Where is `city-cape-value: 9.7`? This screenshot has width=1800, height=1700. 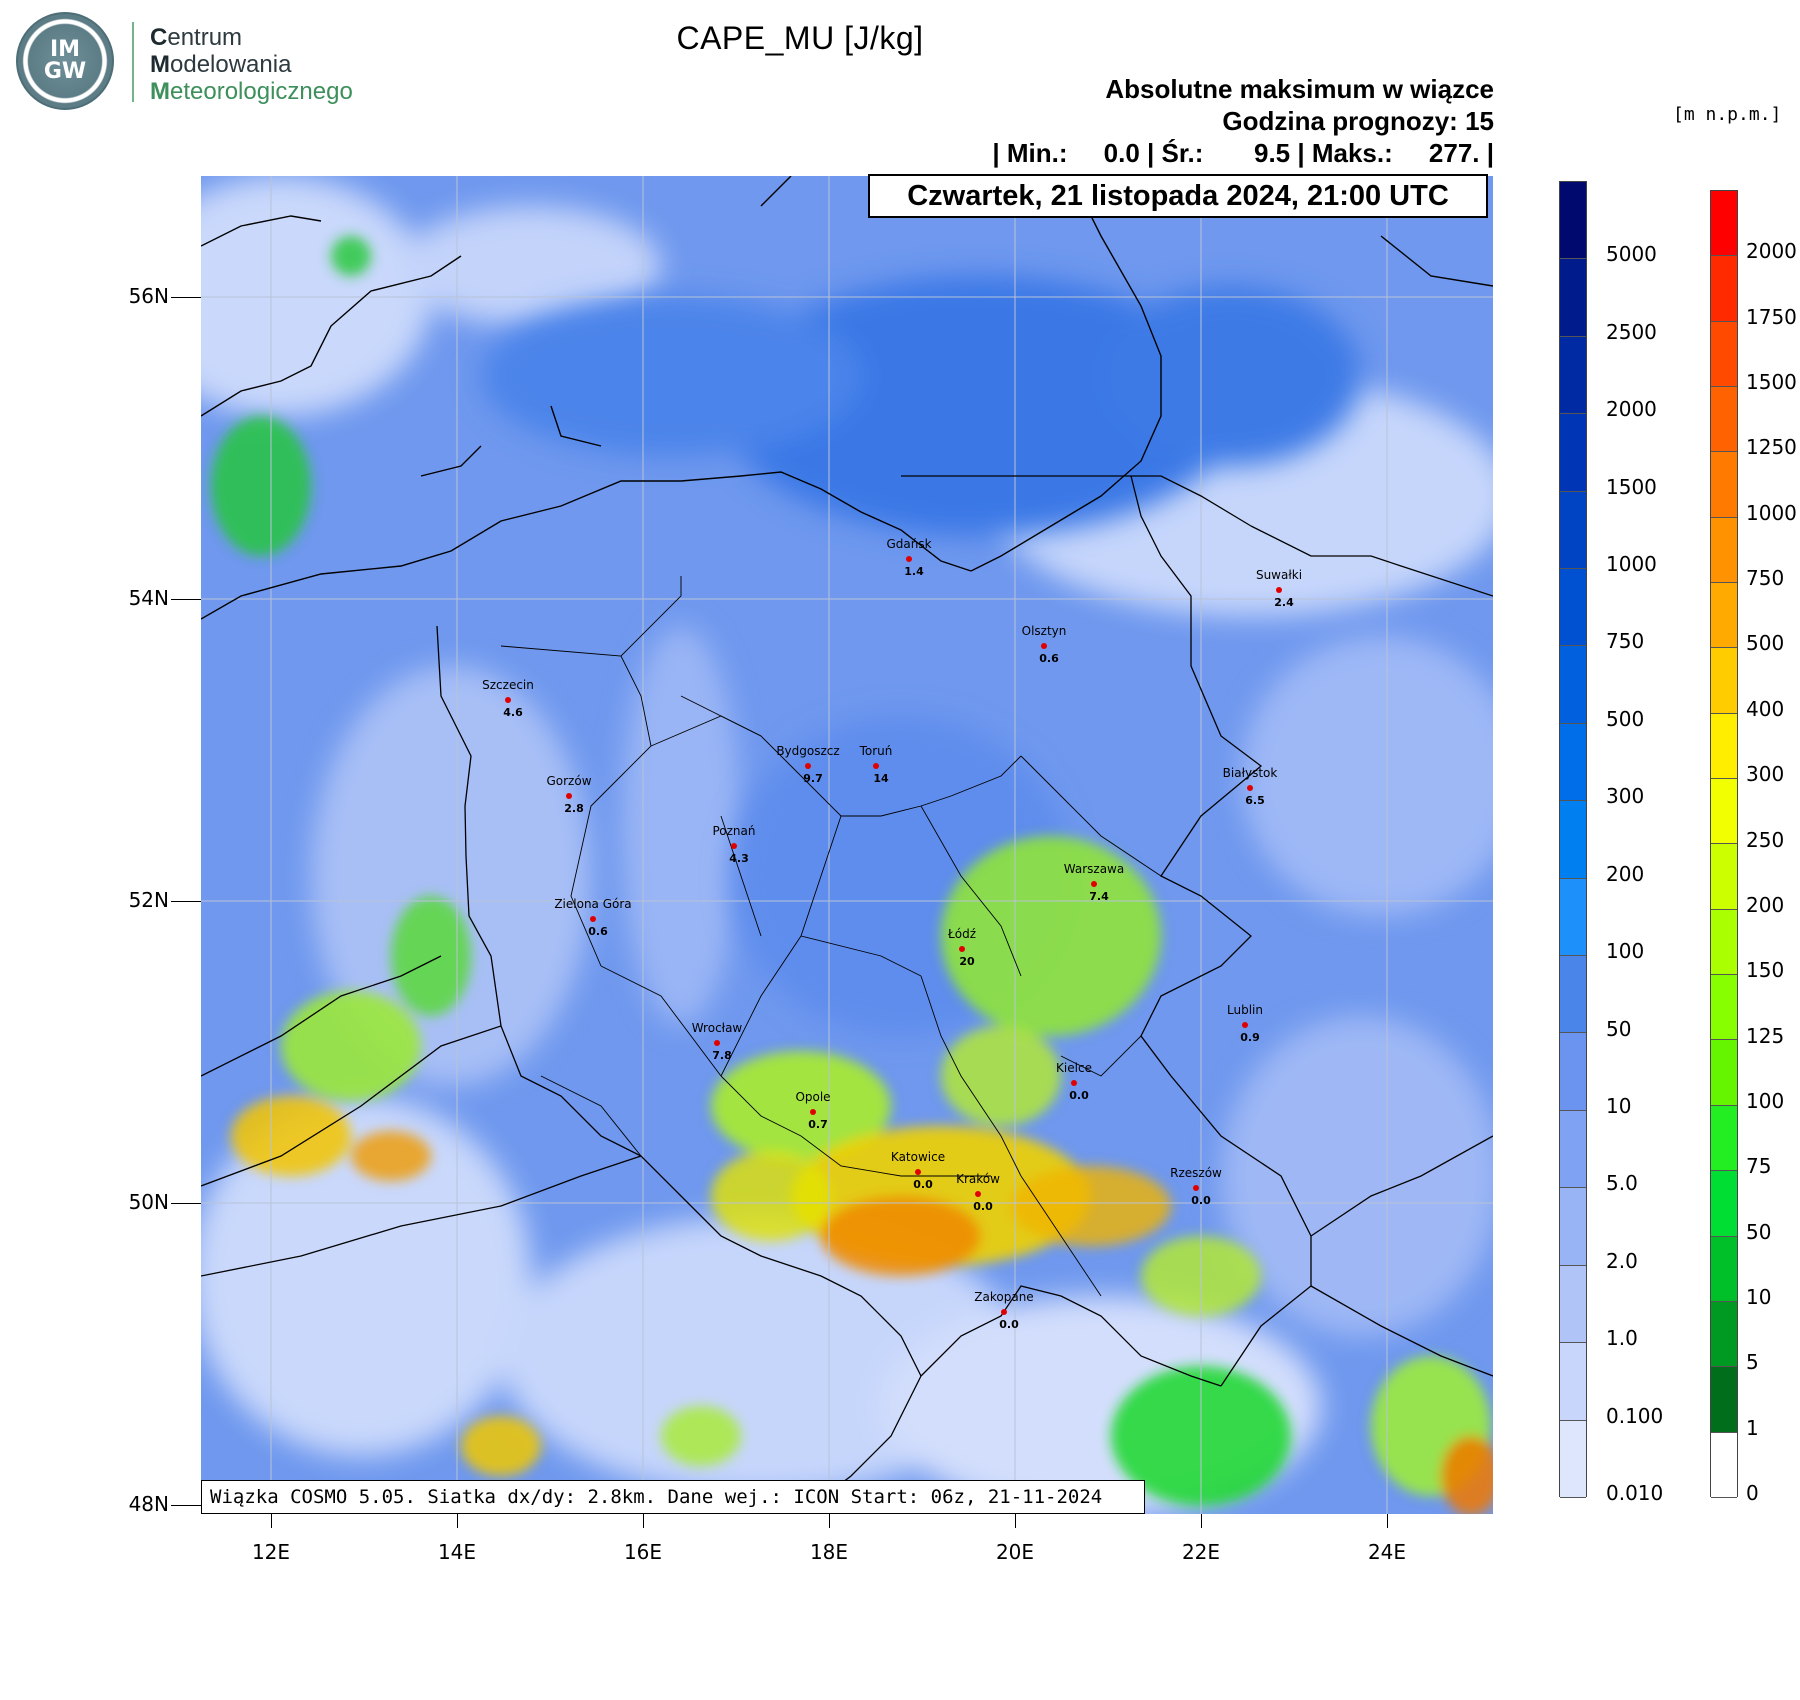 city-cape-value: 9.7 is located at coordinates (813, 778).